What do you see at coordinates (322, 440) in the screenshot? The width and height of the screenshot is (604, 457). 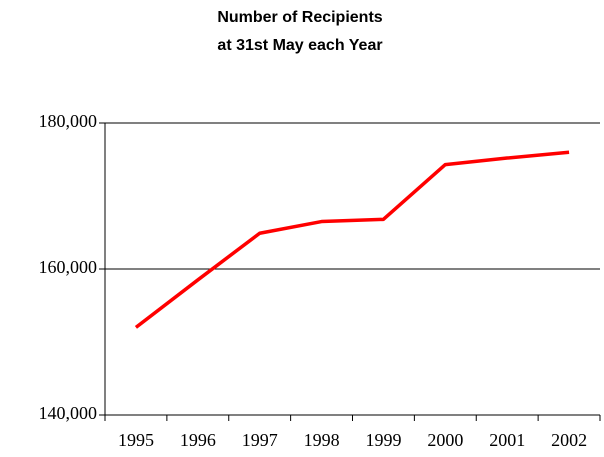 I see `x-tick-label: 1998` at bounding box center [322, 440].